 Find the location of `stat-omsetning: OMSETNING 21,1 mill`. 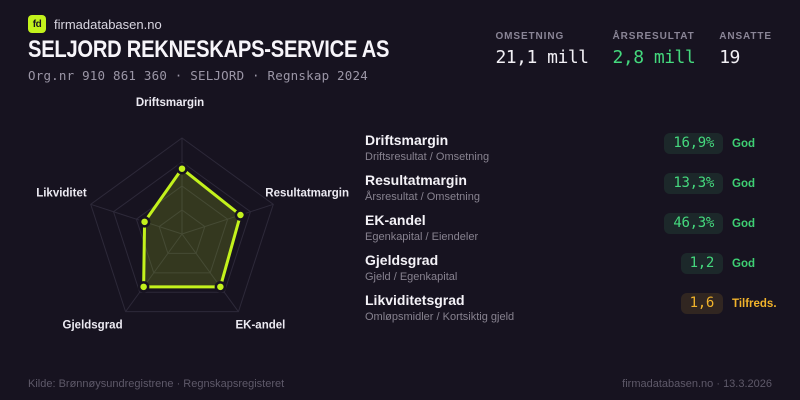

stat-omsetning: OMSETNING 21,1 mill is located at coordinates (542, 49).